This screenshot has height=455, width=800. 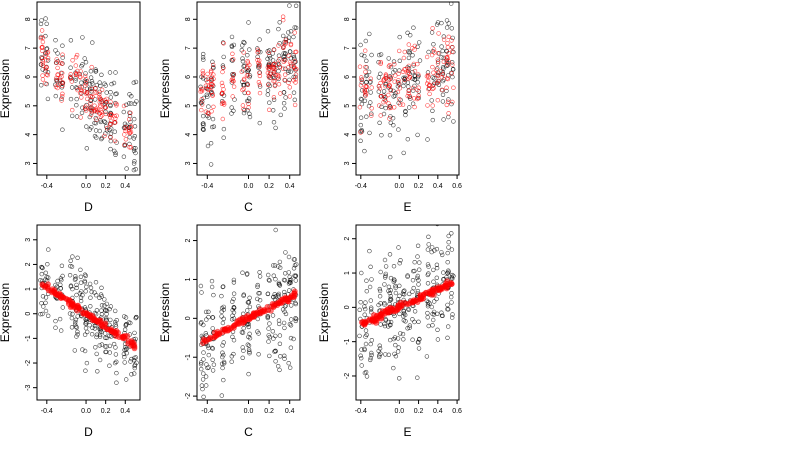 What do you see at coordinates (88, 312) in the screenshot?
I see `plot-frame` at bounding box center [88, 312].